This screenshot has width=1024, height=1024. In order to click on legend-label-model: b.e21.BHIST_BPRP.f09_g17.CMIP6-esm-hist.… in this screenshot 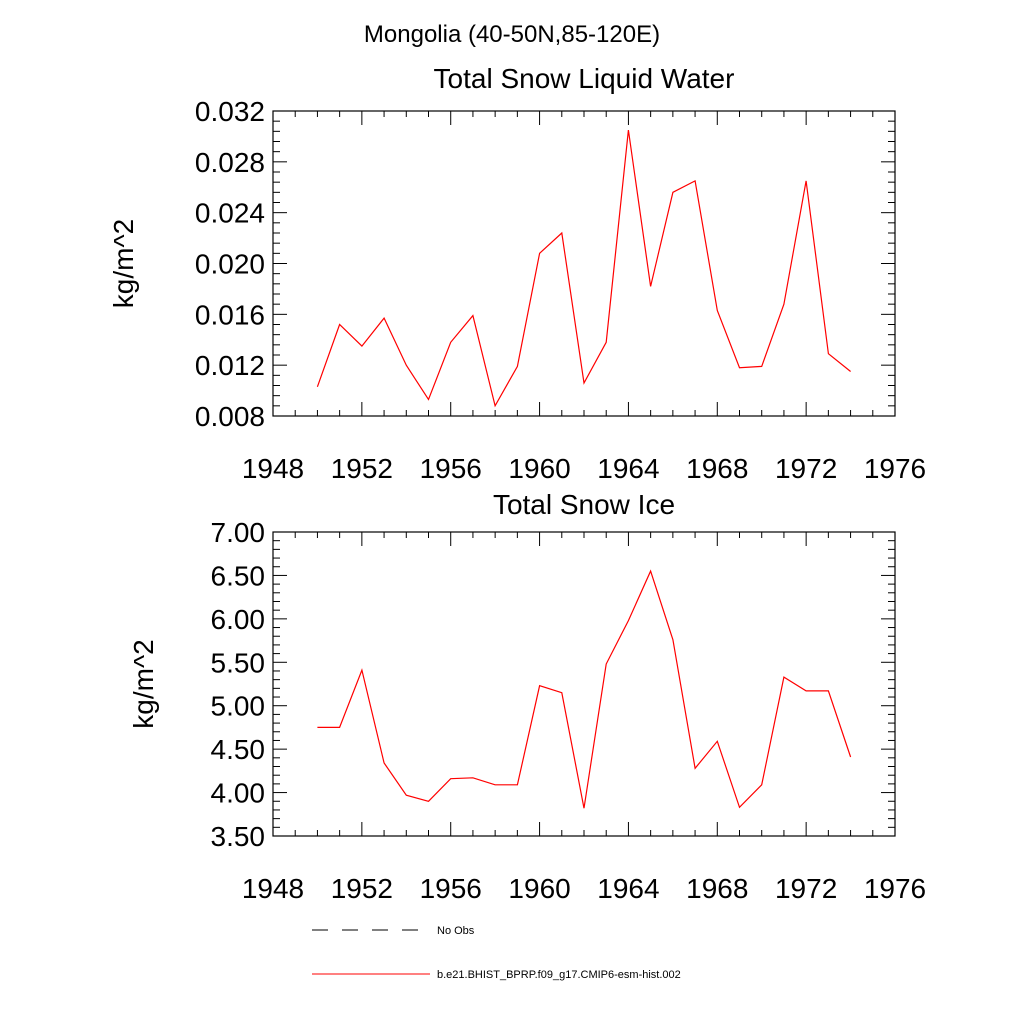, I will do `click(559, 975)`.